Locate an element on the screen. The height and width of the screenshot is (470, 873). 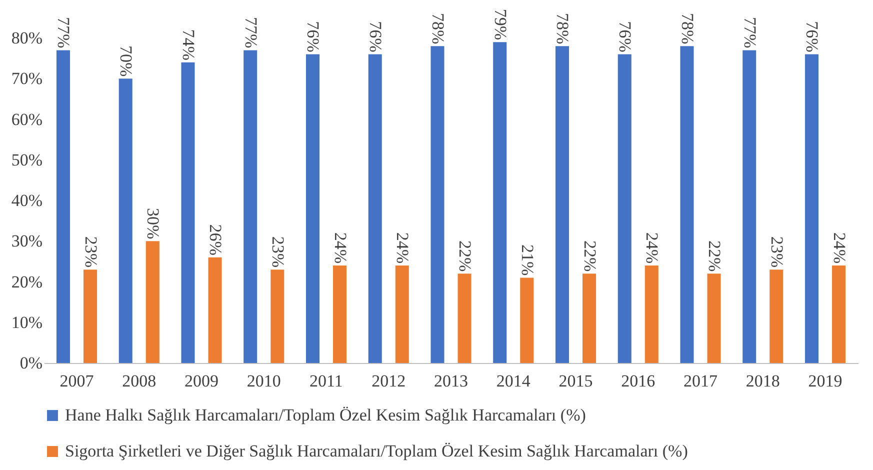
x-tick-label: 2007 is located at coordinates (77, 381).